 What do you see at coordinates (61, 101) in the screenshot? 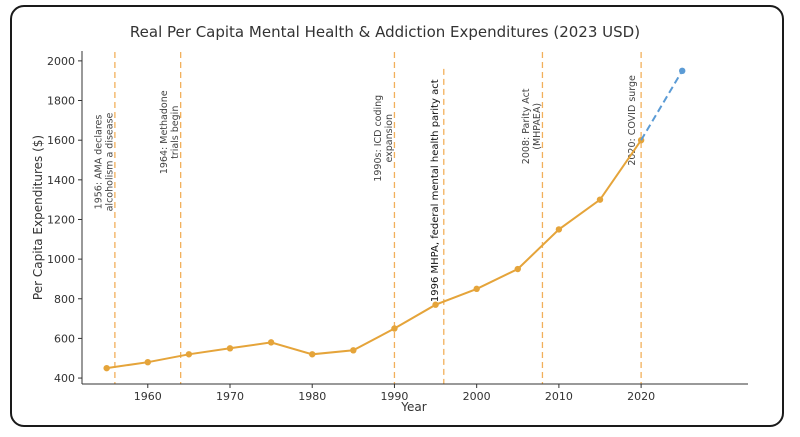
I see `y-tick-label: 1800` at bounding box center [61, 101].